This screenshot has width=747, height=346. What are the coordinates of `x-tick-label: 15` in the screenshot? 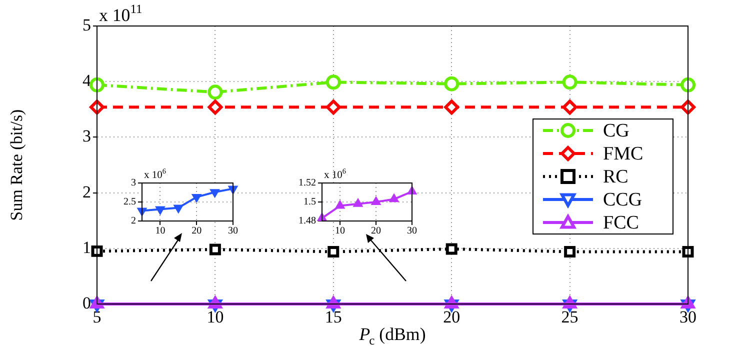 It's located at (333, 317).